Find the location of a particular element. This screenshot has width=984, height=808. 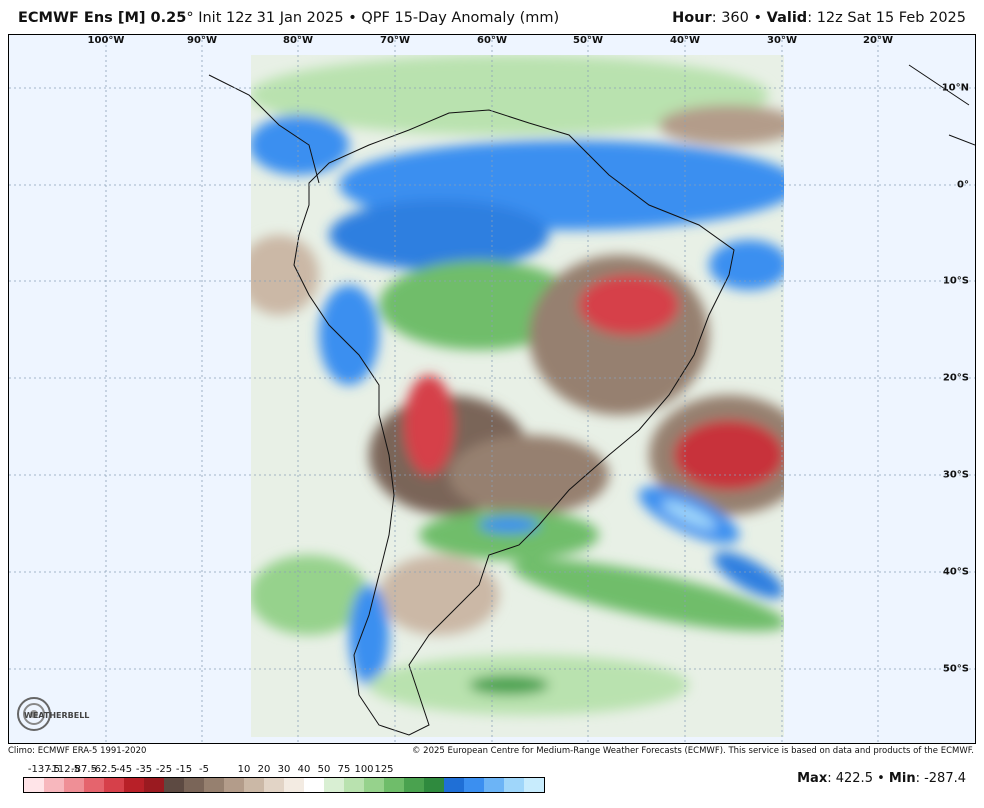

colorbar-label: 30 is located at coordinates (284, 769).